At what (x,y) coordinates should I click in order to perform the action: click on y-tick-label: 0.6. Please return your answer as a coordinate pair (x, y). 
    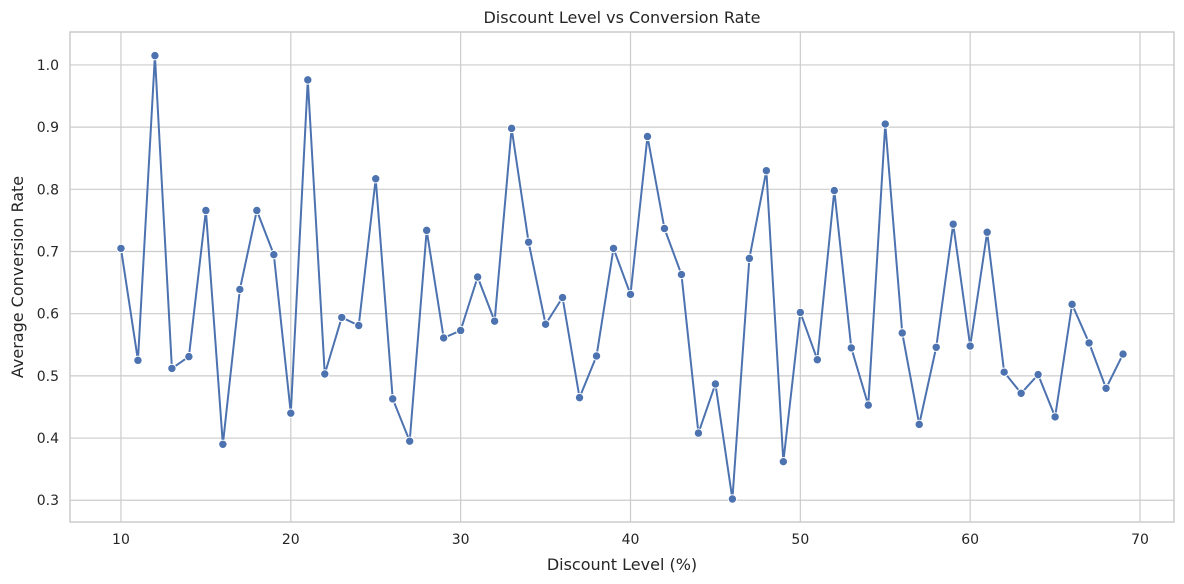
    Looking at the image, I should click on (48, 315).